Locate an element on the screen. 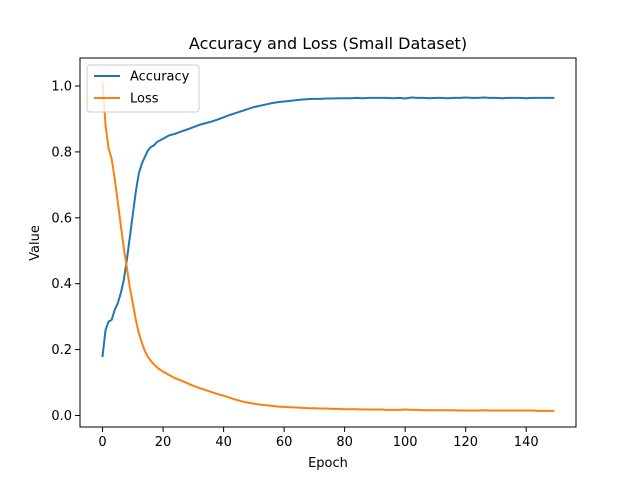 The image size is (640, 485). y-tick-label: 0.8 is located at coordinates (61, 152).